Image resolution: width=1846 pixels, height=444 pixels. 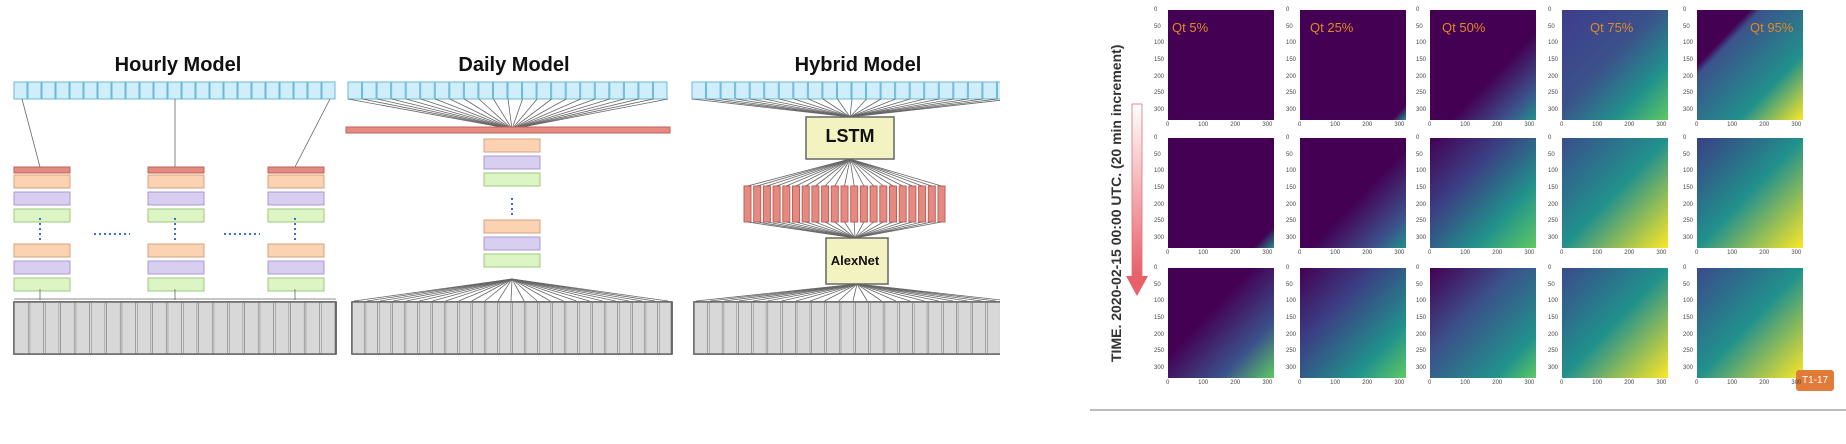 What do you see at coordinates (1421, 368) in the screenshot?
I see `y-tick-label: 300` at bounding box center [1421, 368].